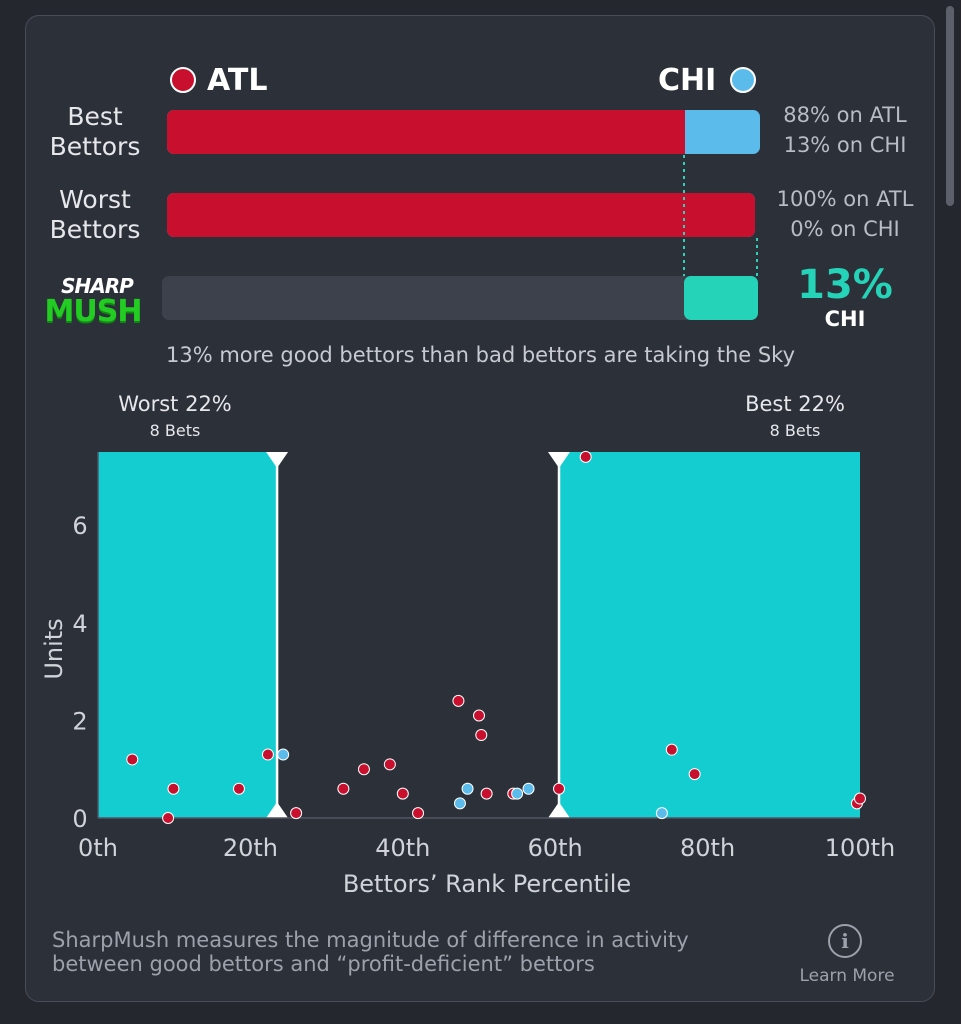 This screenshot has width=961, height=1024. I want to click on region-label-0: Worst 22%, so click(175, 404).